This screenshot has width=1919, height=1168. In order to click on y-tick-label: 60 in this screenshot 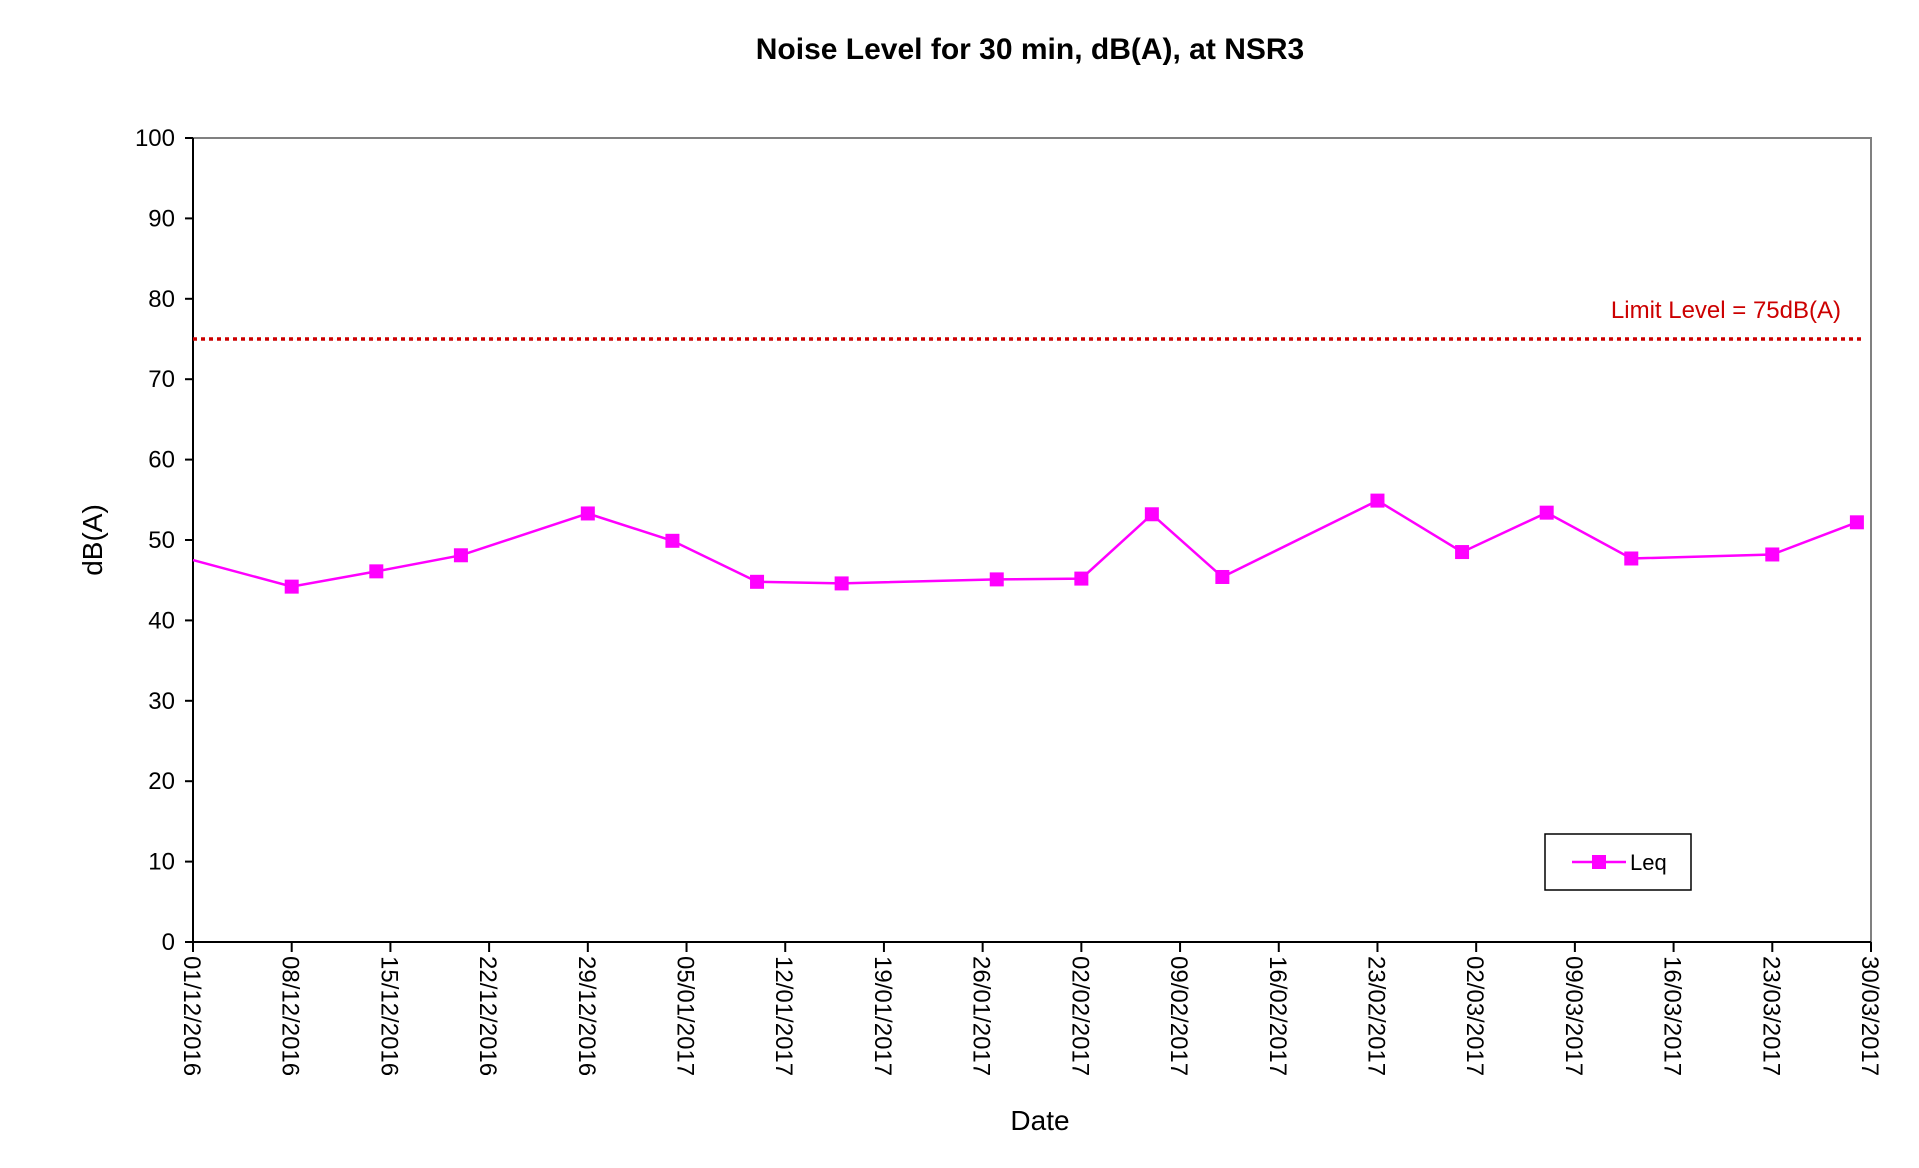, I will do `click(161, 460)`.